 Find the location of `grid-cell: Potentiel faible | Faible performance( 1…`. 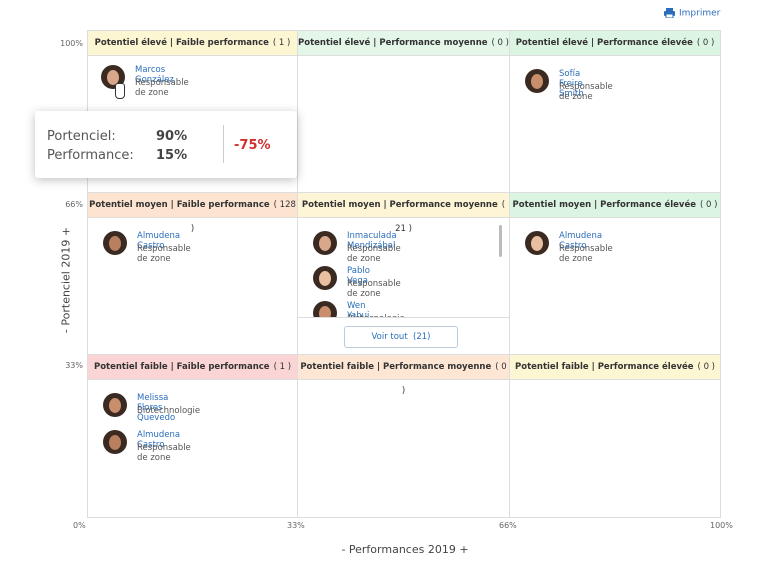

grid-cell: Potentiel faible | Faible performance( 1… is located at coordinates (192, 436).